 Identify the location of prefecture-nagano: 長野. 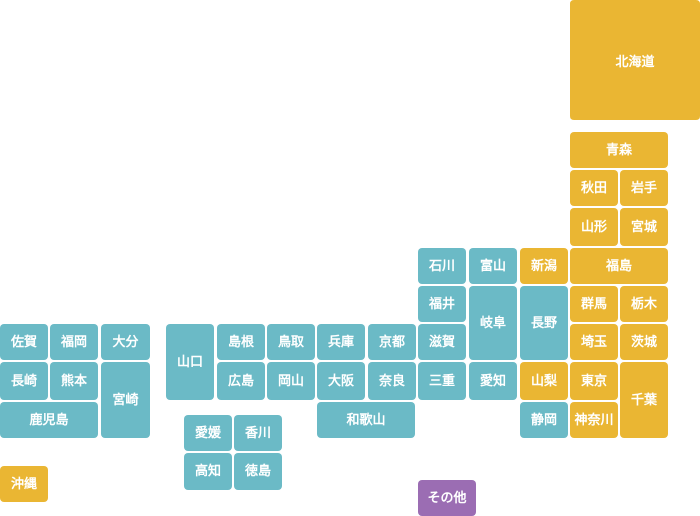
(544, 323).